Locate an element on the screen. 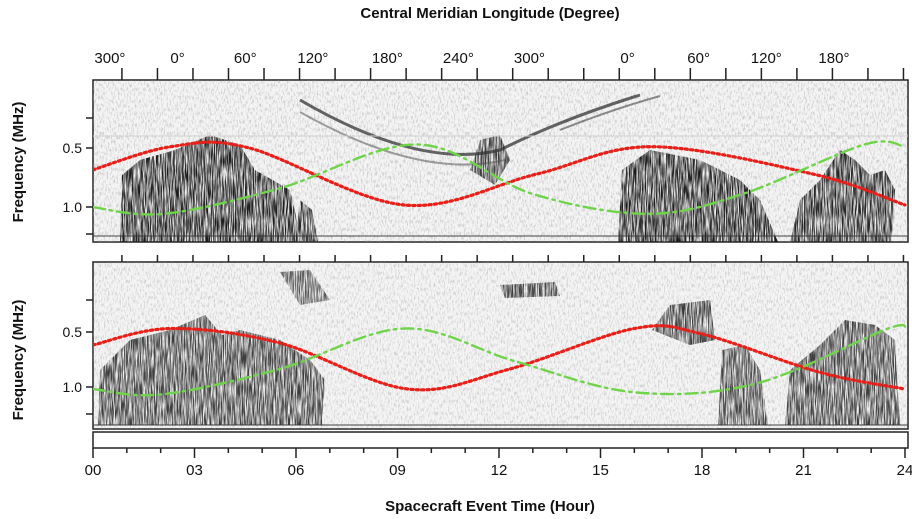  bottom-model-curves is located at coordinates (500, 360).